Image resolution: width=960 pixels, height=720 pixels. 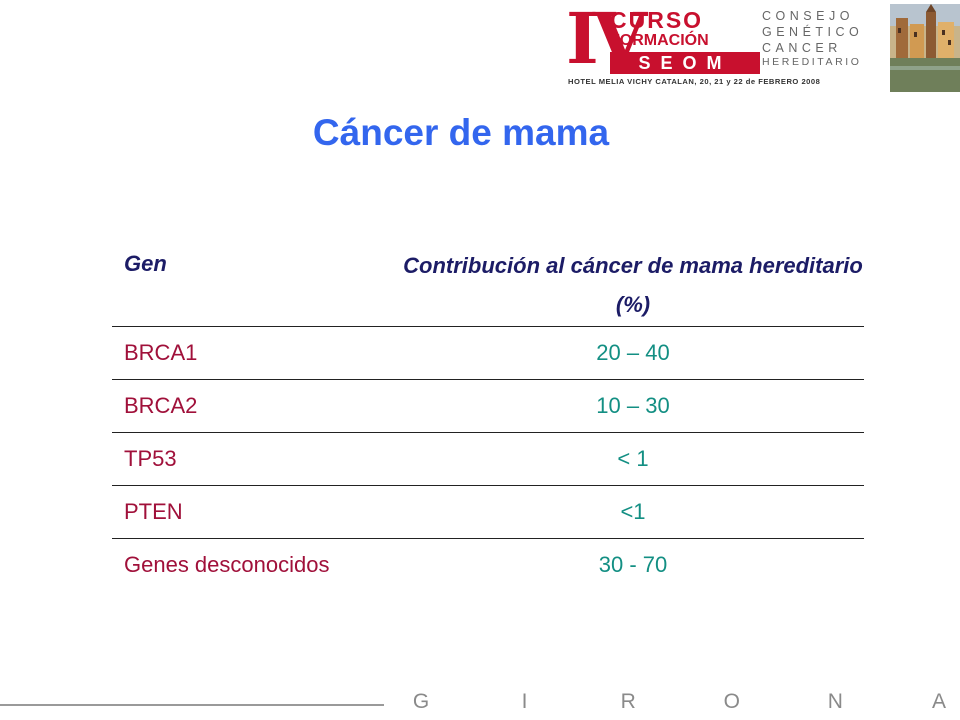 I want to click on contribution-value: < 1, so click(x=633, y=458).